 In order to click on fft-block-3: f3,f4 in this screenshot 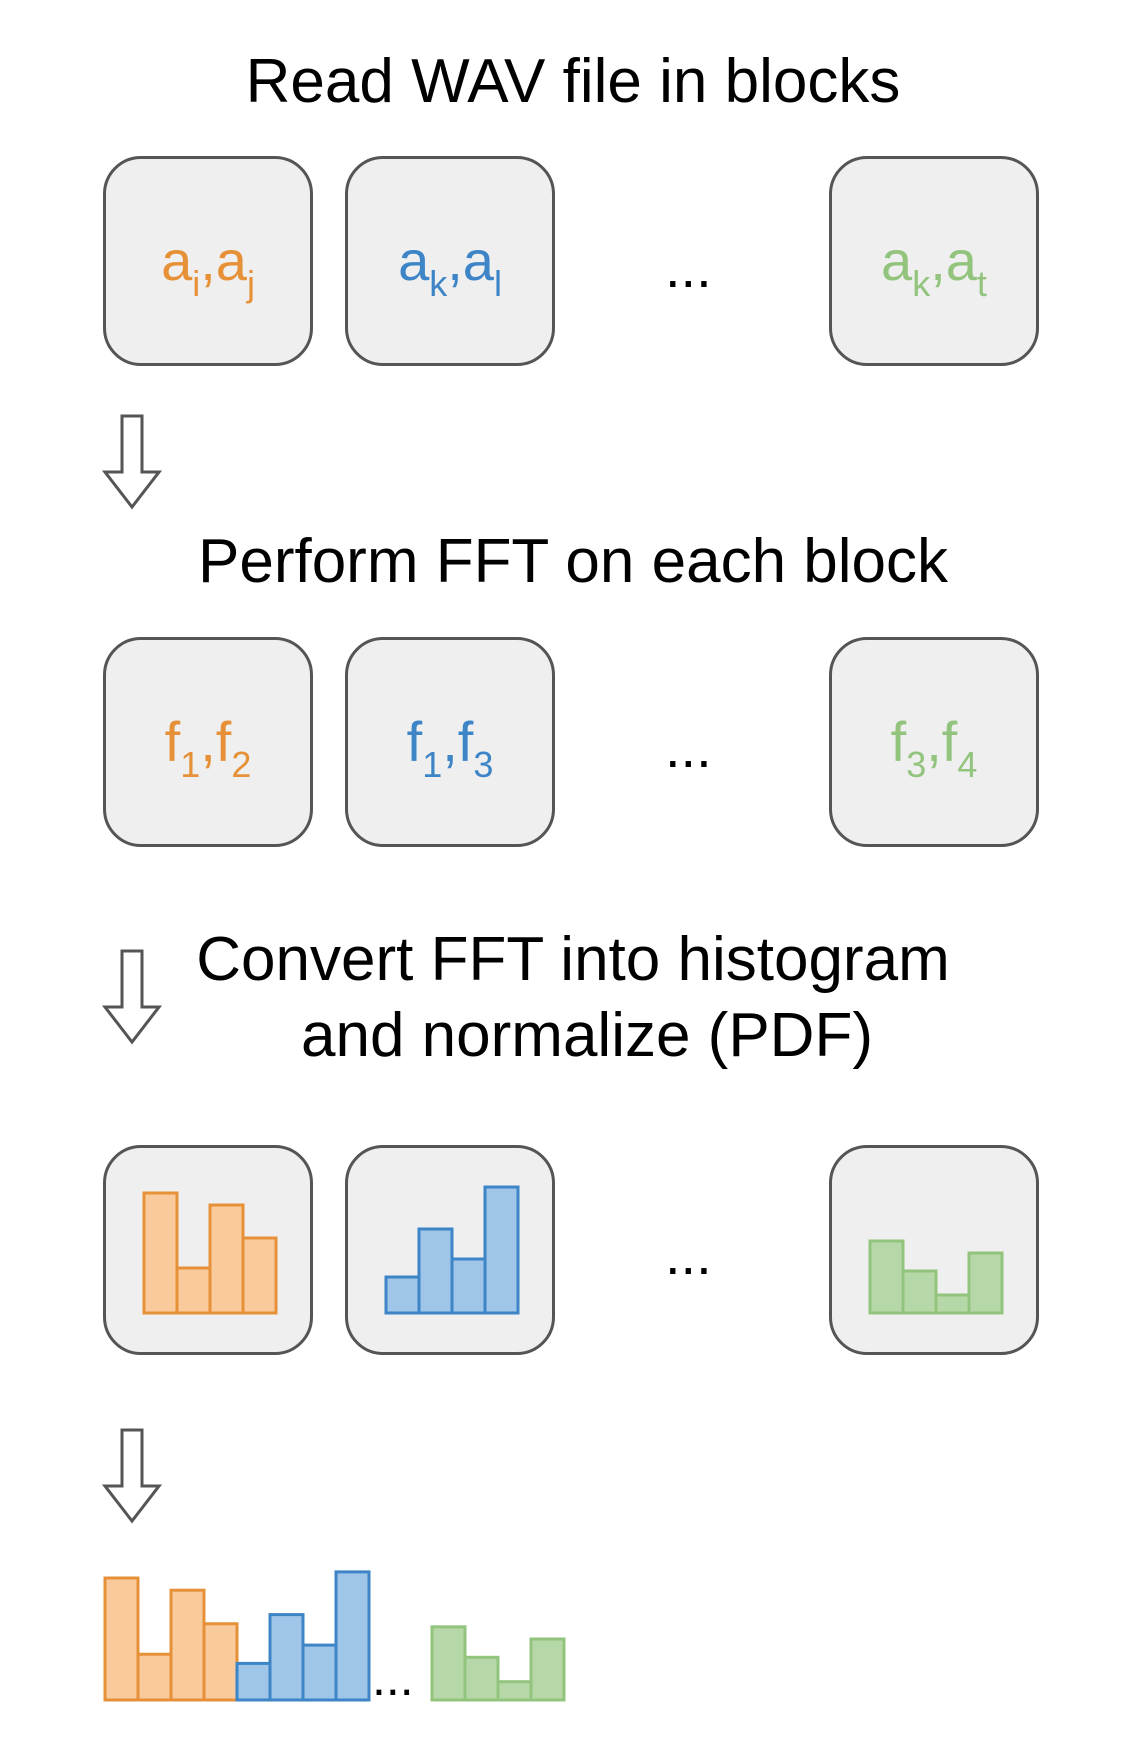, I will do `click(934, 742)`.